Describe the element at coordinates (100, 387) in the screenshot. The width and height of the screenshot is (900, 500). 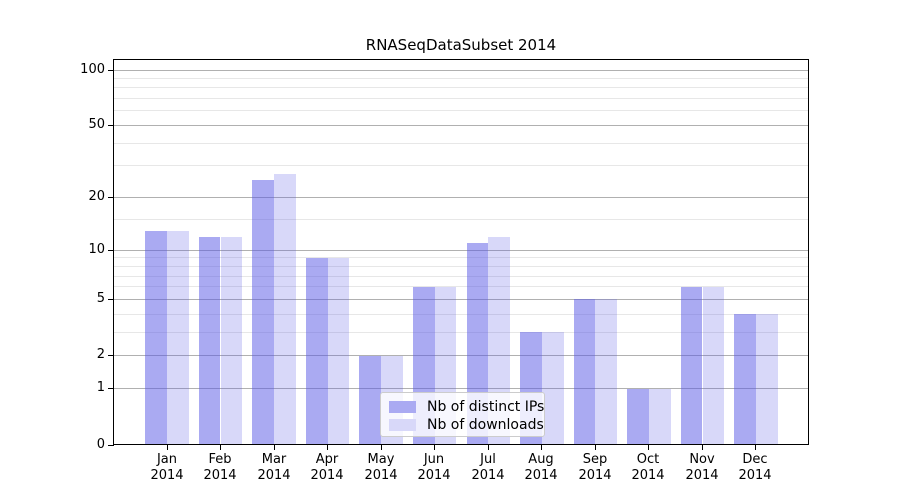
I see `y-tick-label: 1` at that location.